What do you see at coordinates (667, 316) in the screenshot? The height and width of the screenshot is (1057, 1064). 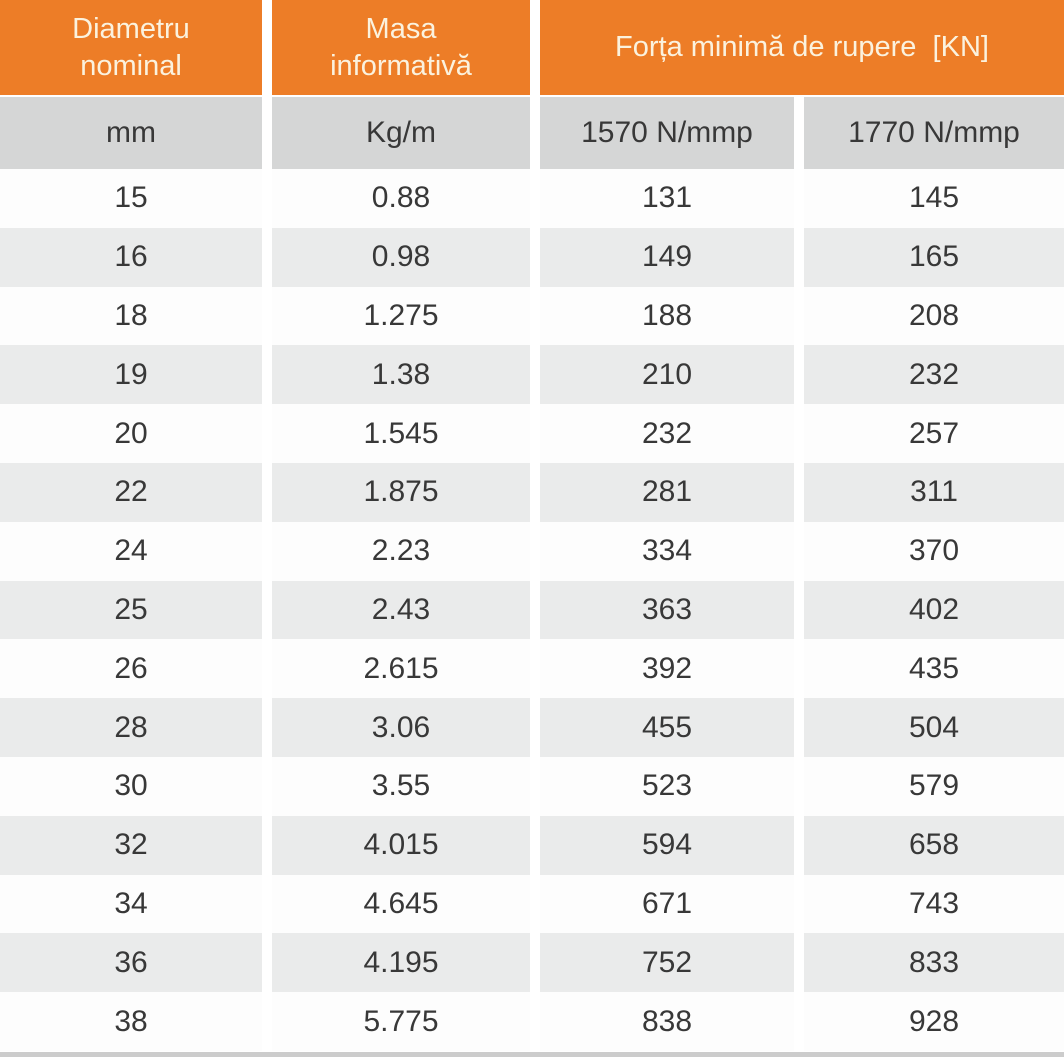 I see `table-cell: 188` at bounding box center [667, 316].